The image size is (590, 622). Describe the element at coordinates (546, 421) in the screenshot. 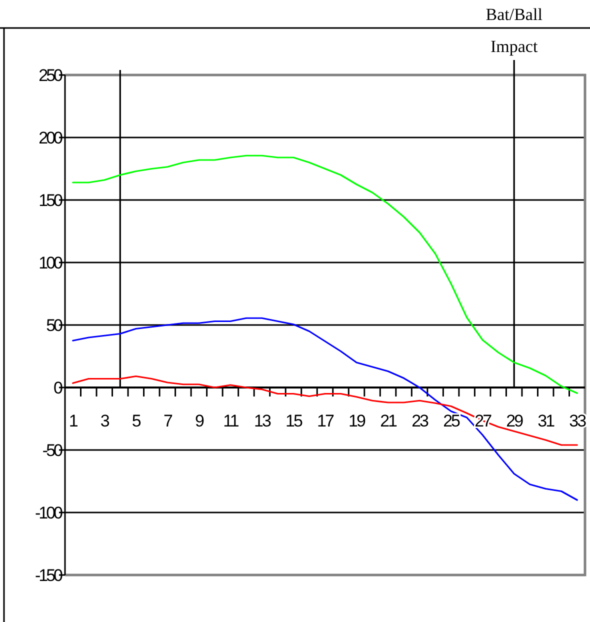

I see `x-tick-label: 31` at that location.